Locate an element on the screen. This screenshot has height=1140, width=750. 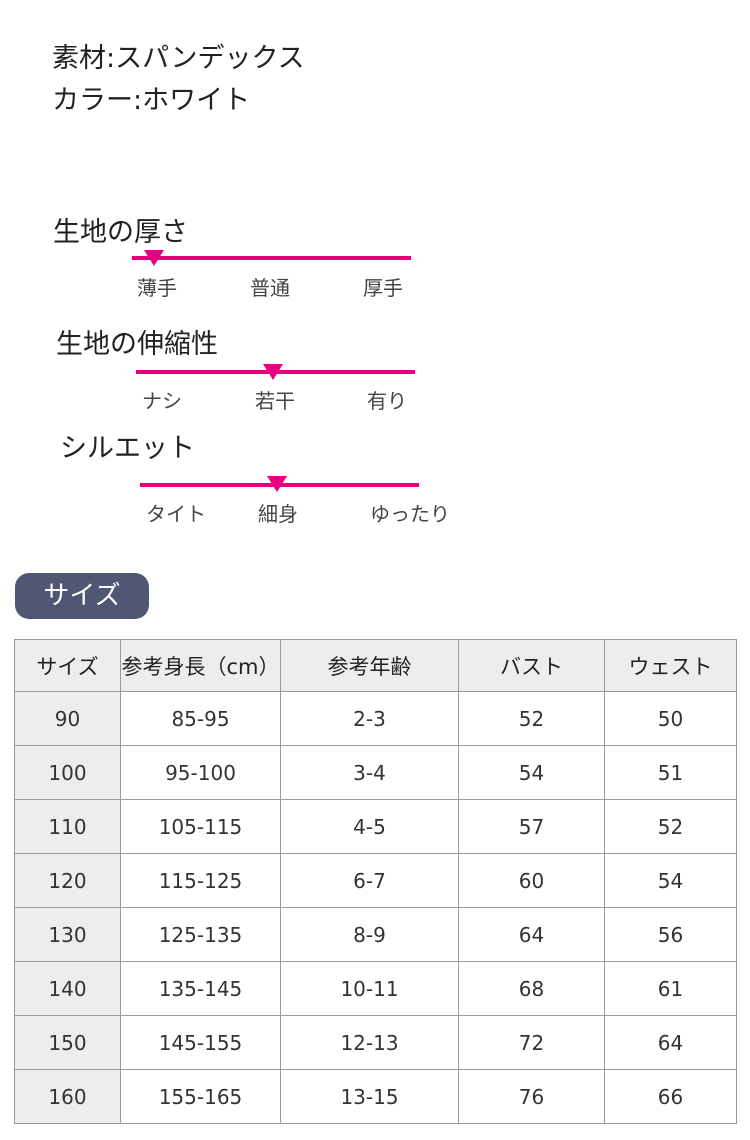
waist-cell: 52 is located at coordinates (670, 826).